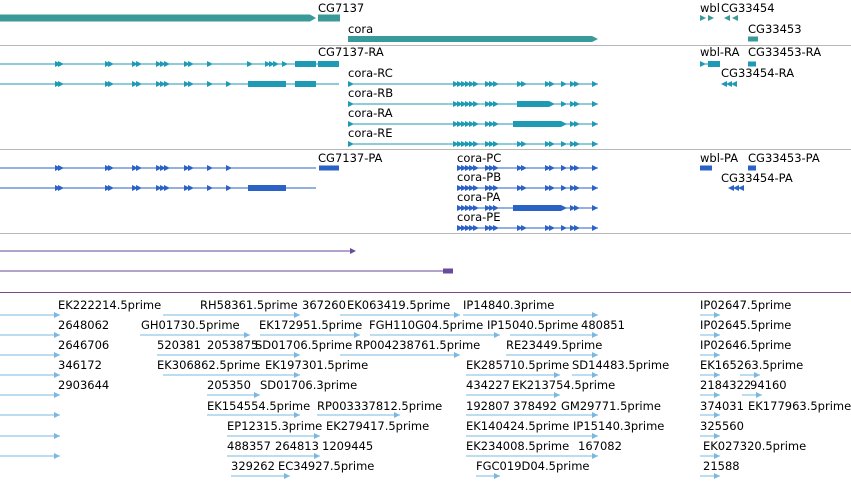 The height and width of the screenshot is (481, 851). What do you see at coordinates (537, 124) in the screenshot?
I see `transcript-glyph-cora-ra-cds` at bounding box center [537, 124].